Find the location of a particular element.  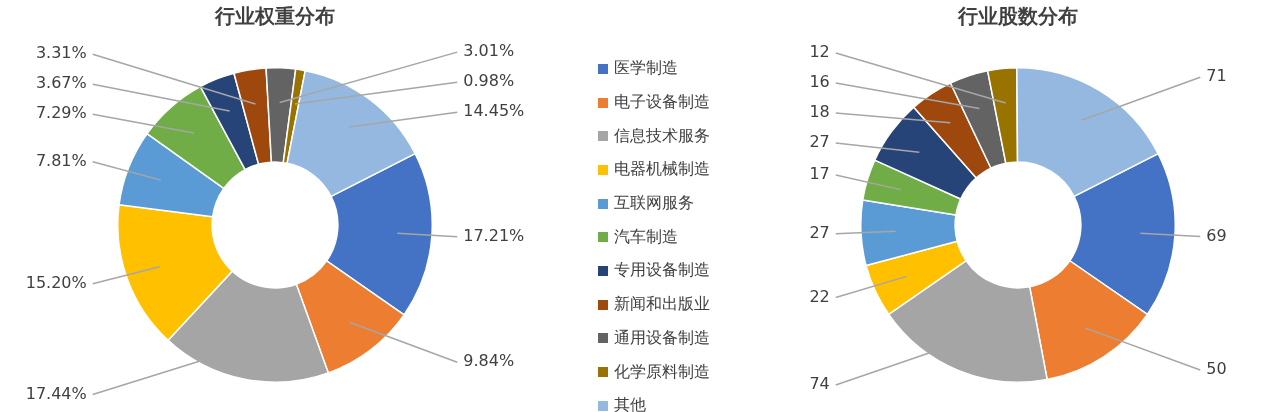

legend-label: 专用设备制造 is located at coordinates (662, 271).